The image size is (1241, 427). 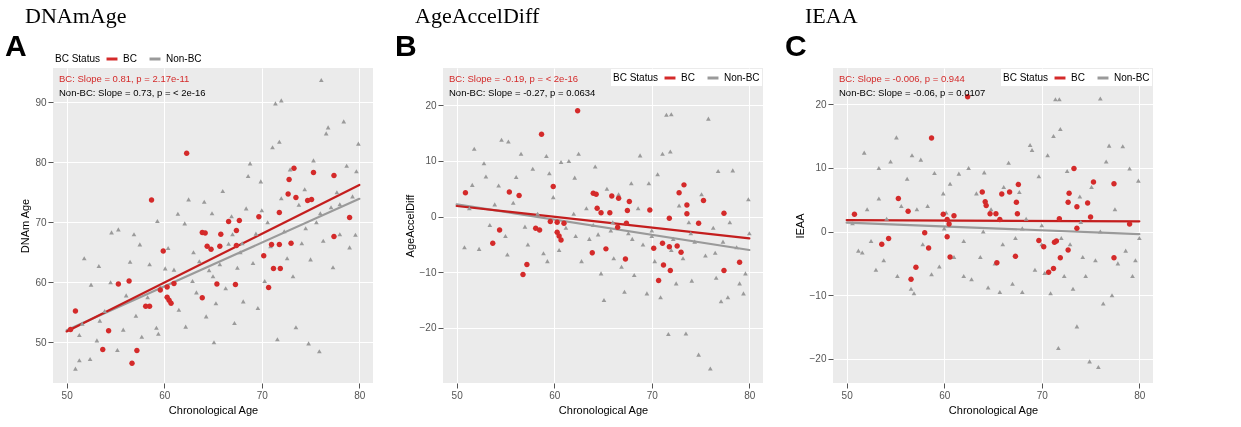 I want to click on annotation: BC: Slope = -0.006, p = 0.944, so click(x=902, y=78).